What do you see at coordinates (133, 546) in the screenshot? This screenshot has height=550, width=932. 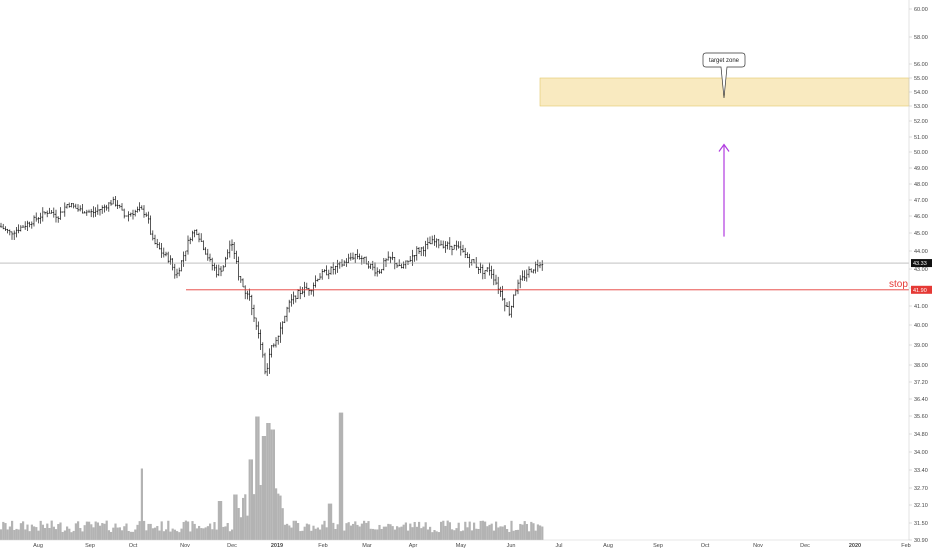 I see `x-tick-label: Oct` at bounding box center [133, 546].